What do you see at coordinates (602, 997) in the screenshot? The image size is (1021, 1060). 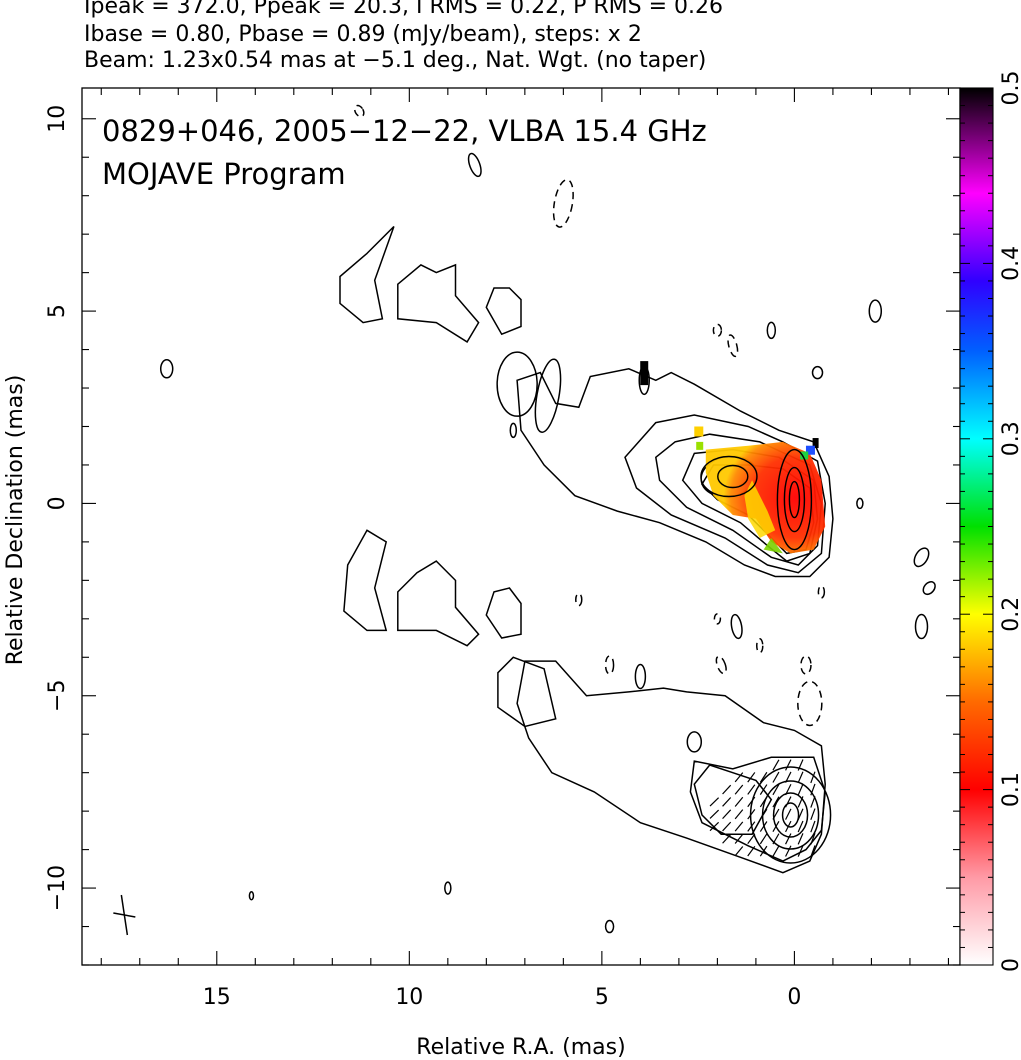 I see `x-tick-label: 5` at bounding box center [602, 997].